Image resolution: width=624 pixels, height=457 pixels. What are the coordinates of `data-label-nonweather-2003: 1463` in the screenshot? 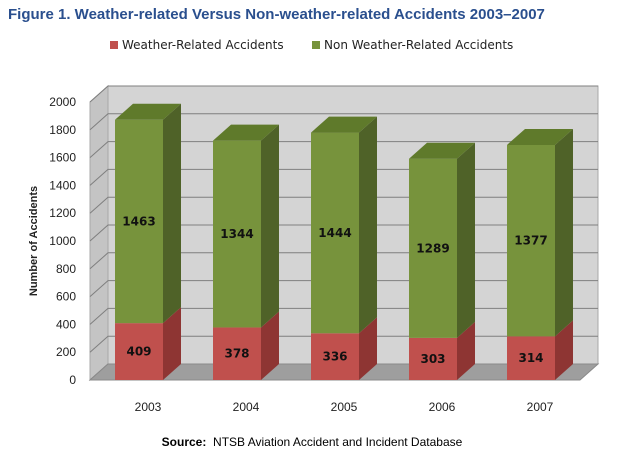 It's located at (138, 221).